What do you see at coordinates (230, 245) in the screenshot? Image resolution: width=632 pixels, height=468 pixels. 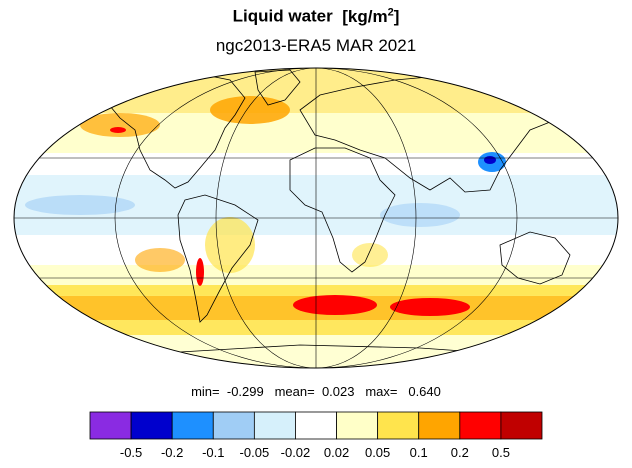 I see `south-america-yellow` at bounding box center [230, 245].